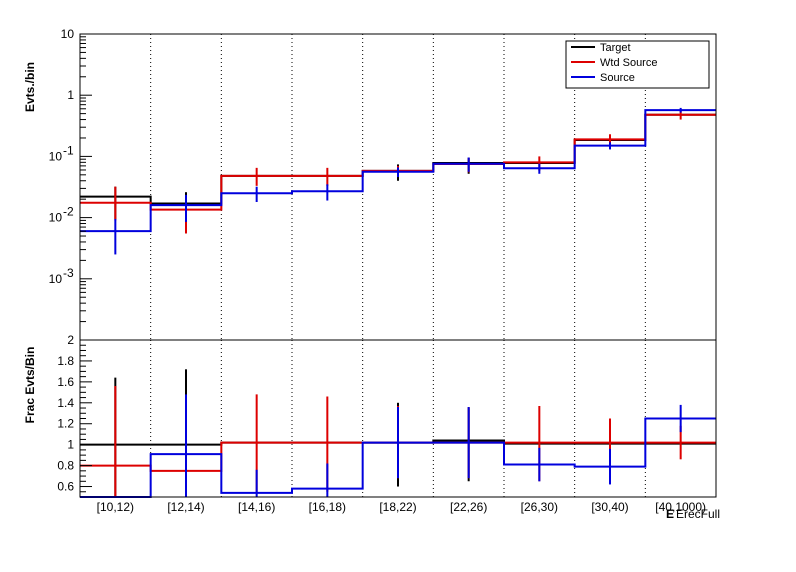 The width and height of the screenshot is (796, 572). I want to click on bottom-xtick-label: [40,1000), so click(680, 507).